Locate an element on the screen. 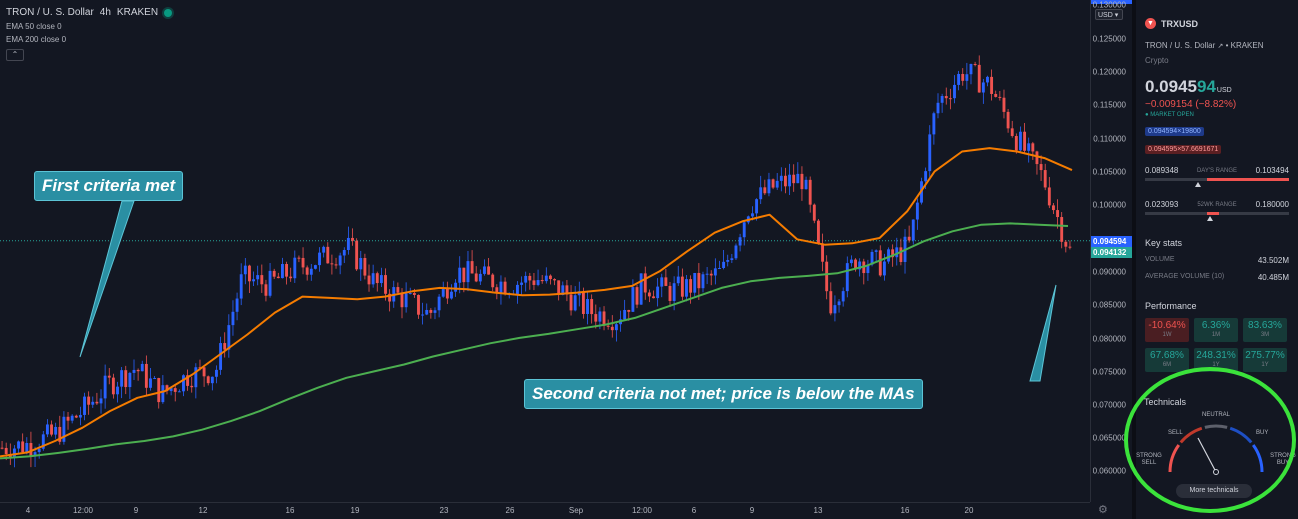  wk52-range-high: 0.180000 is located at coordinates (1272, 204).